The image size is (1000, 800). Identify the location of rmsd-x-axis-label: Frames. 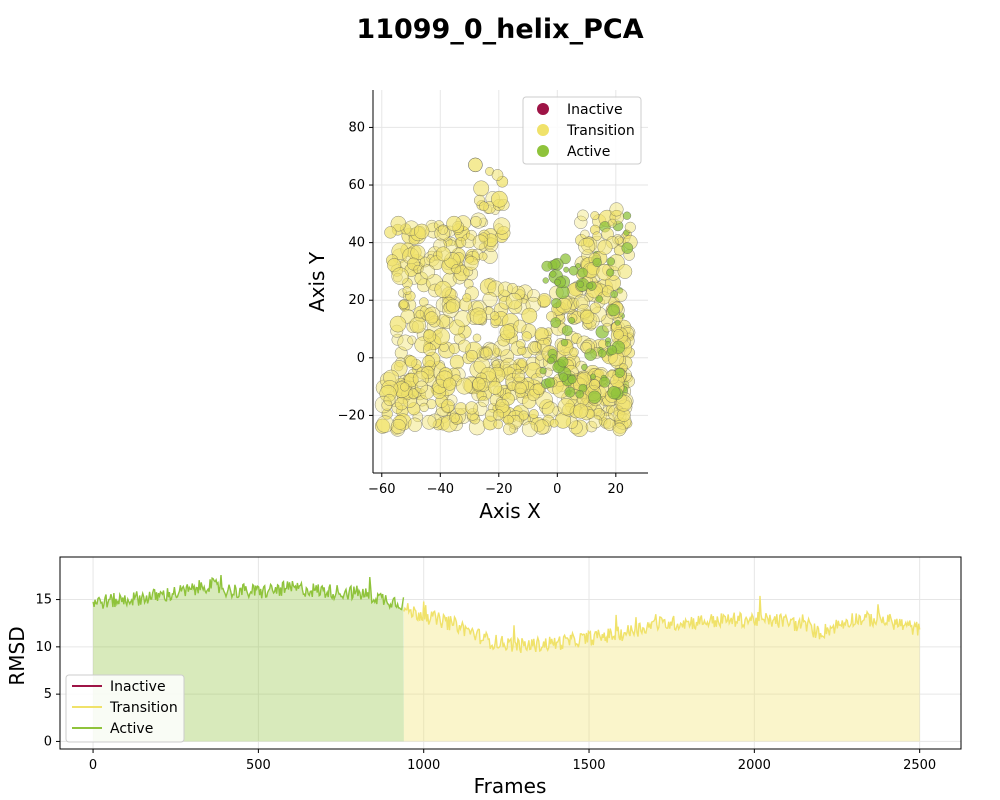
(510, 786).